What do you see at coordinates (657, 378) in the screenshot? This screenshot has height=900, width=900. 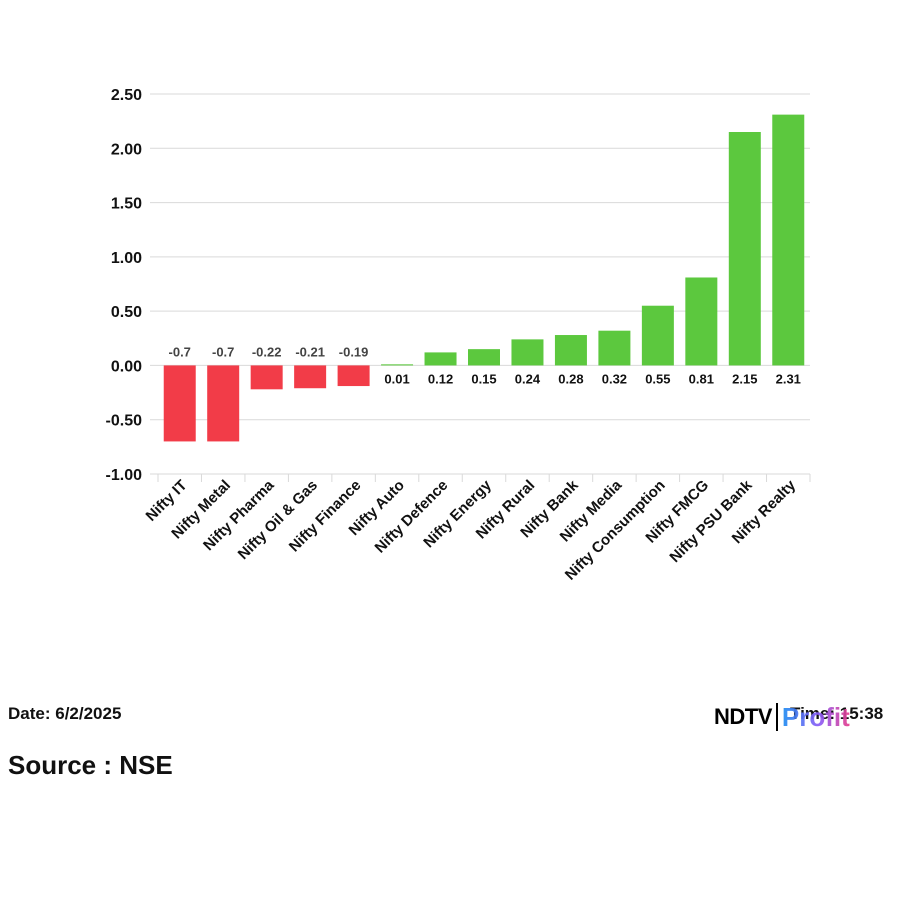 I see `data-label: 0.55` at bounding box center [657, 378].